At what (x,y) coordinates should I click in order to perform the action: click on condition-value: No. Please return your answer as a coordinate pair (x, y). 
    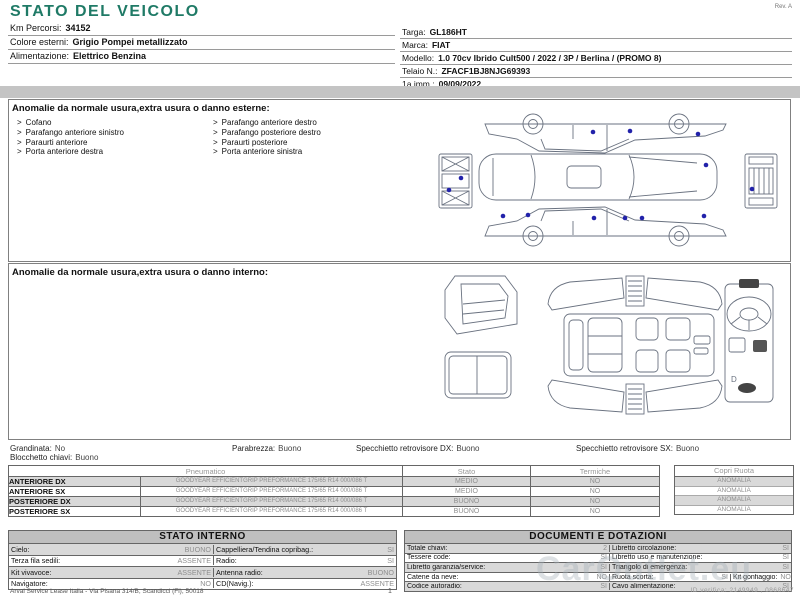
    Looking at the image, I should click on (60, 448).